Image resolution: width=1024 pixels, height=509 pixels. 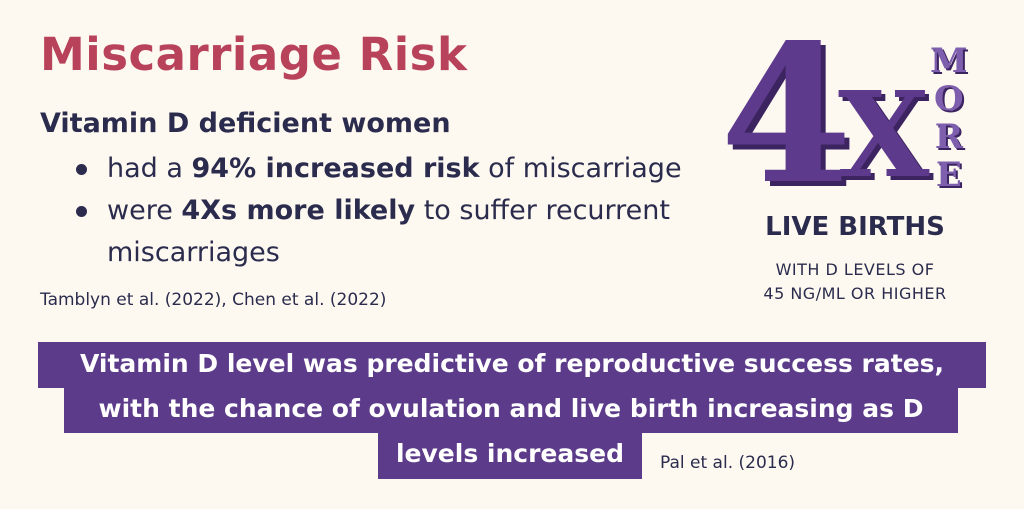 What do you see at coordinates (949, 99) in the screenshot?
I see `more-letter: O` at bounding box center [949, 99].